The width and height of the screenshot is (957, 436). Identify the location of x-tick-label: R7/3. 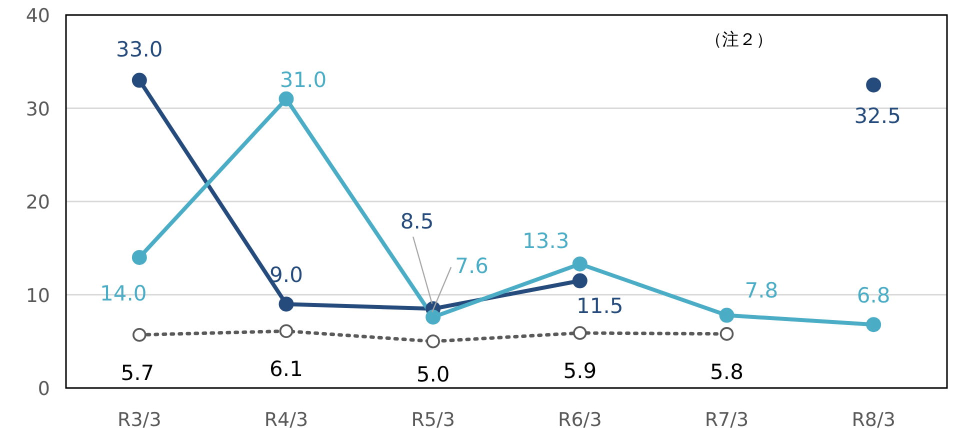
(726, 420).